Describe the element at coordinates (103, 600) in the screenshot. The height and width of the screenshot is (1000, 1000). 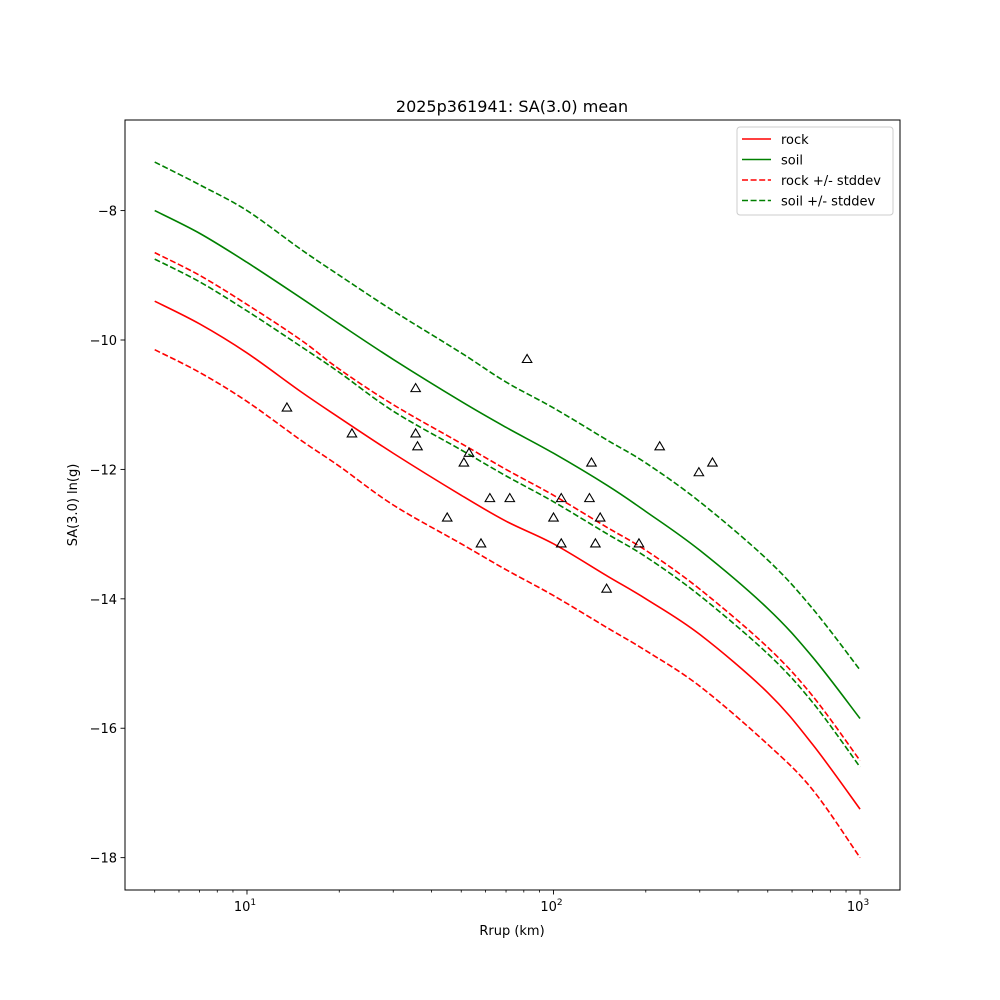
I see `y-tick-label: −14` at that location.